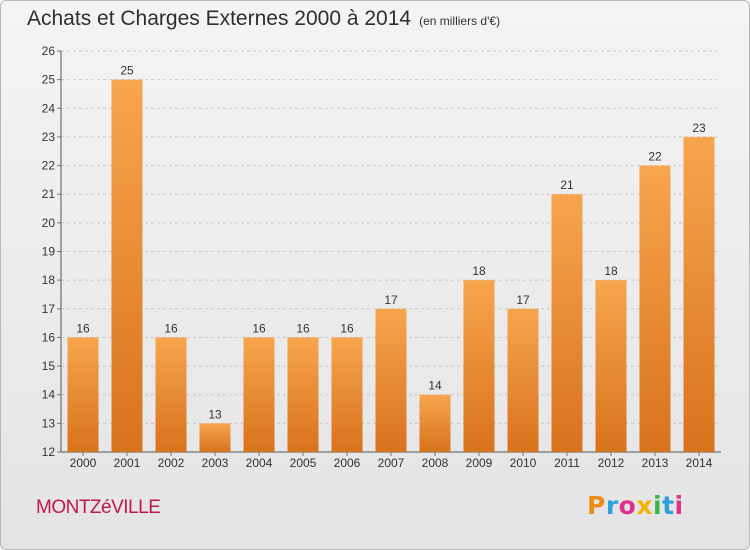 The height and width of the screenshot is (550, 750). I want to click on logo-letter: x, so click(644, 505).